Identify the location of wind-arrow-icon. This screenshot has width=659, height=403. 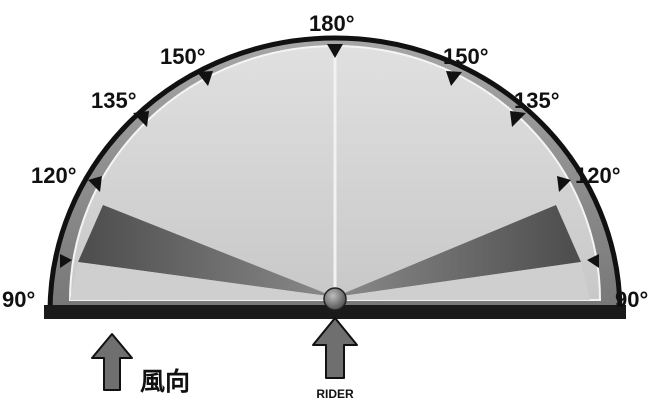
(112, 362).